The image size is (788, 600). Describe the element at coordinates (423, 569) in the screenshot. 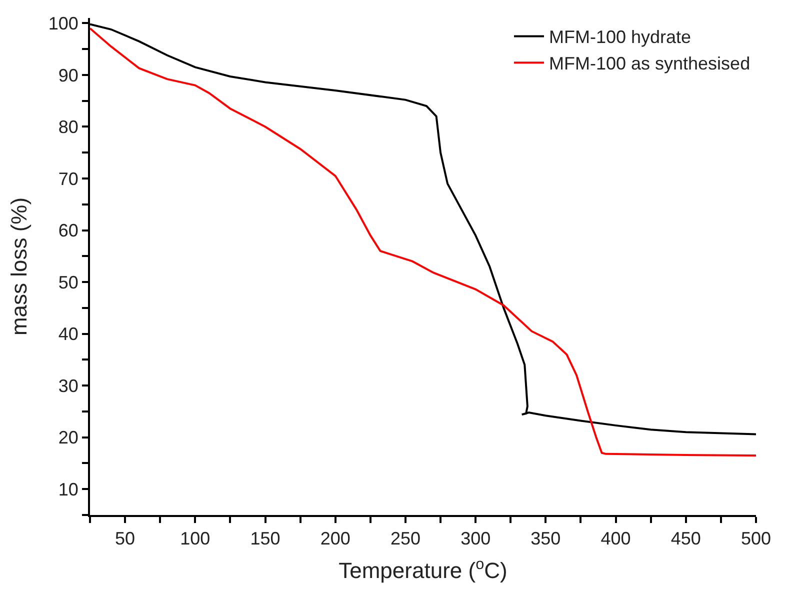

I see `x-axis-title: Temperature ($^{o}$C)` at that location.